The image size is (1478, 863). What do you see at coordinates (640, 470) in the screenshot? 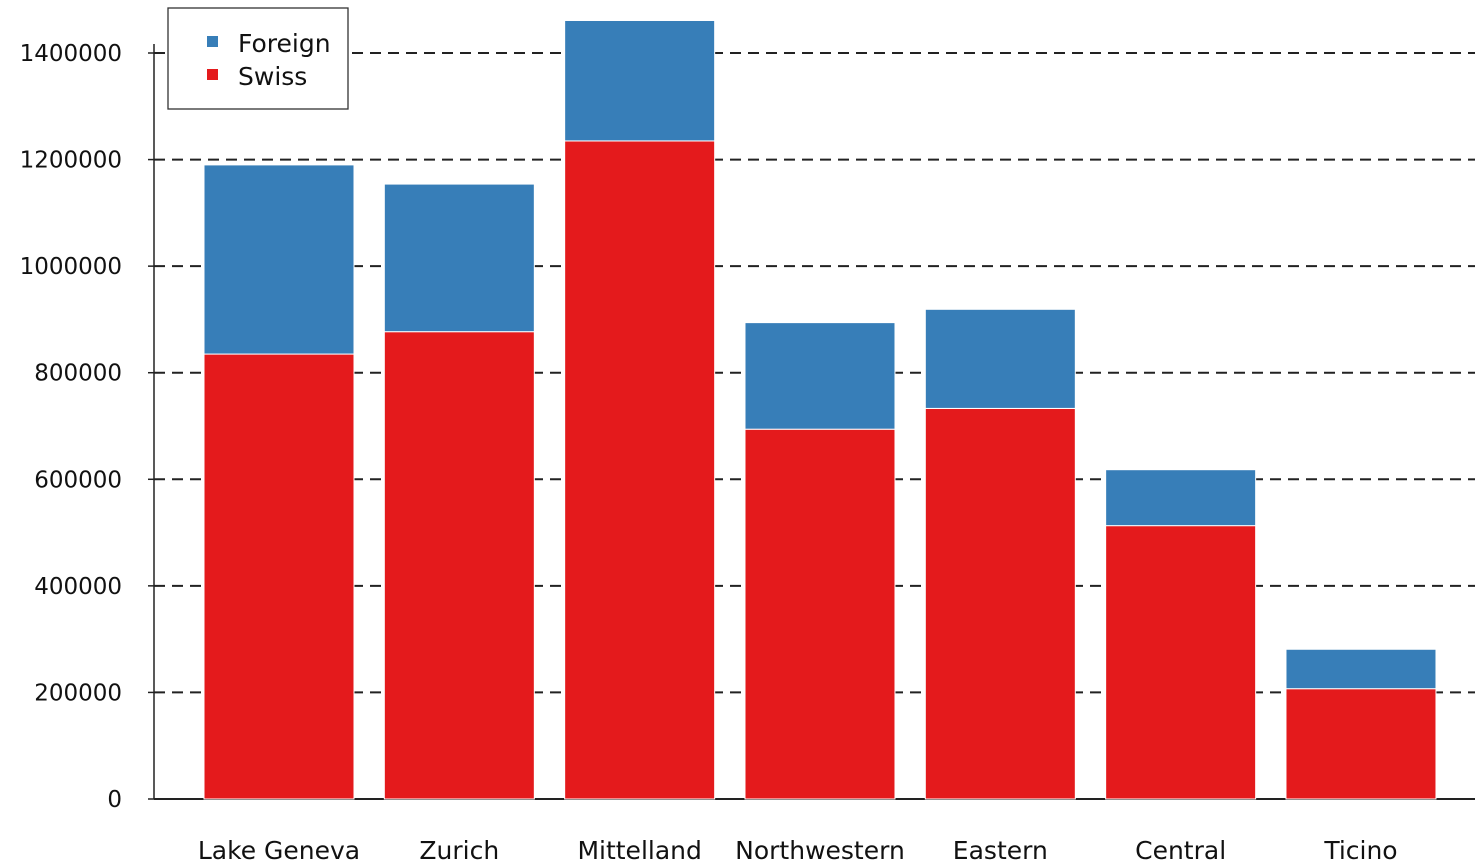
I see `bar-swiss-mittelland` at bounding box center [640, 470].